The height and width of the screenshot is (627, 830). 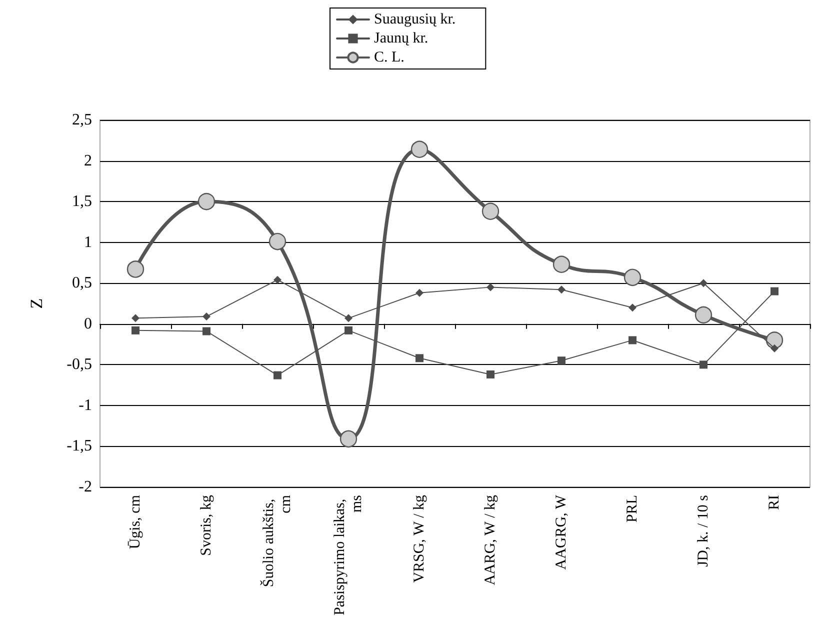 I want to click on y-tick-label: -0,5, so click(x=79, y=365).